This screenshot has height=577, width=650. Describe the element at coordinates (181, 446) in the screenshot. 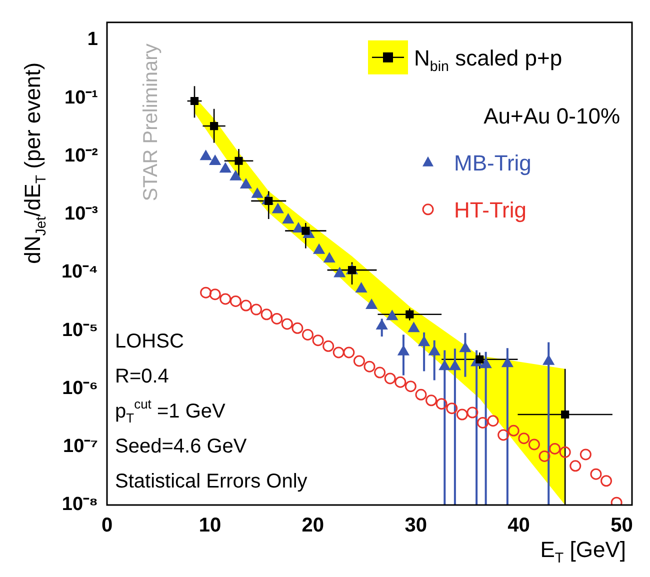

I see `annotation: Seed=4.6 GeV` at that location.